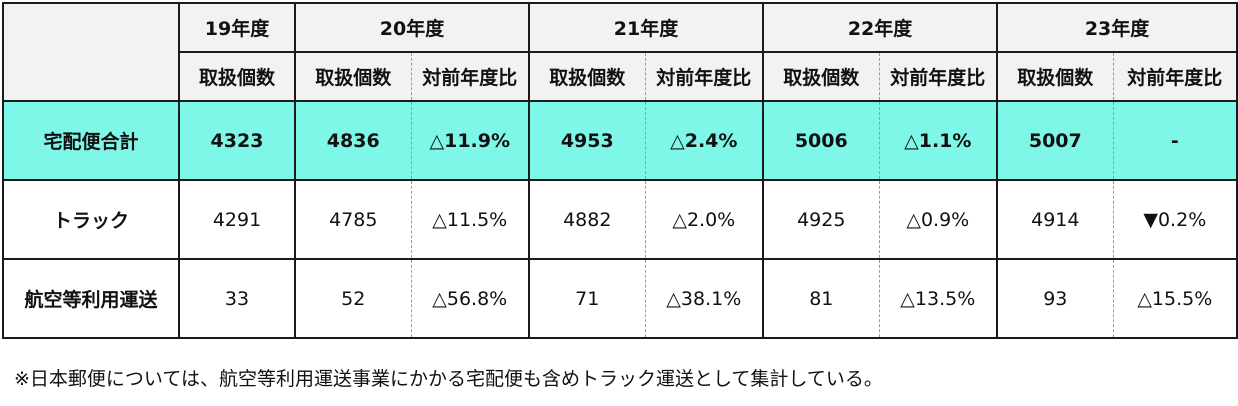 The height and width of the screenshot is (406, 1238). I want to click on table-cell: 4836, so click(353, 140).